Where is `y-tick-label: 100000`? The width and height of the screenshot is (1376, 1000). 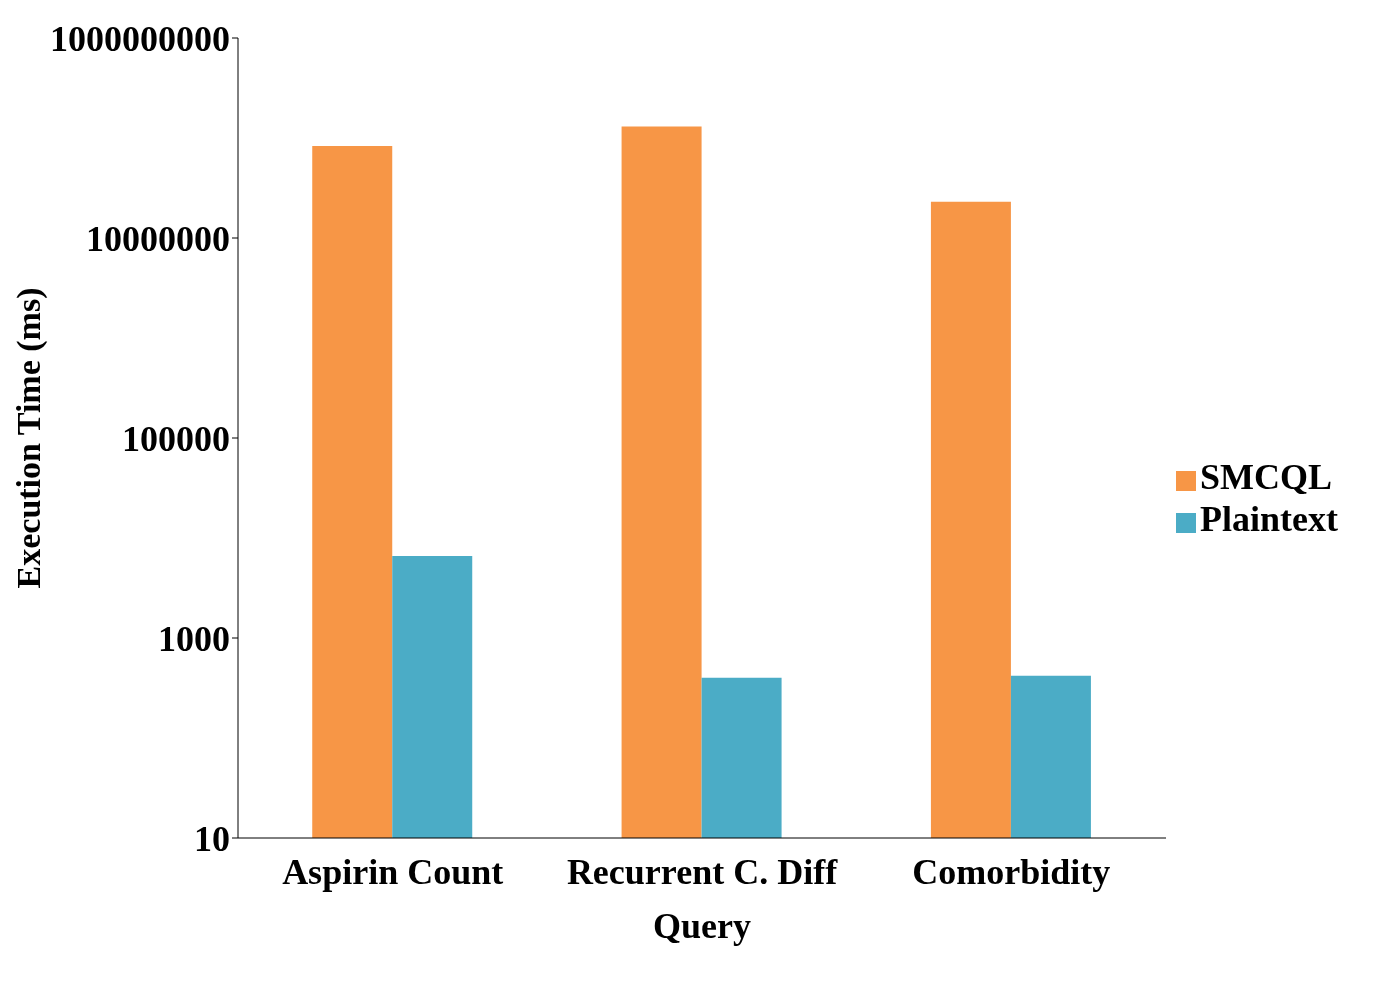
y-tick-label: 100000 is located at coordinates (176, 438).